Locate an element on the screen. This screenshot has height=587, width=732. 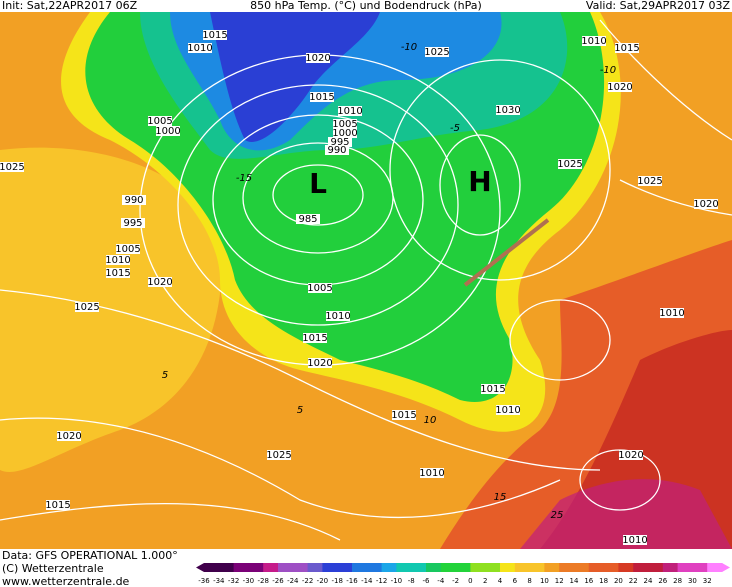
colorbar-label: -26 is located at coordinates (278, 581).